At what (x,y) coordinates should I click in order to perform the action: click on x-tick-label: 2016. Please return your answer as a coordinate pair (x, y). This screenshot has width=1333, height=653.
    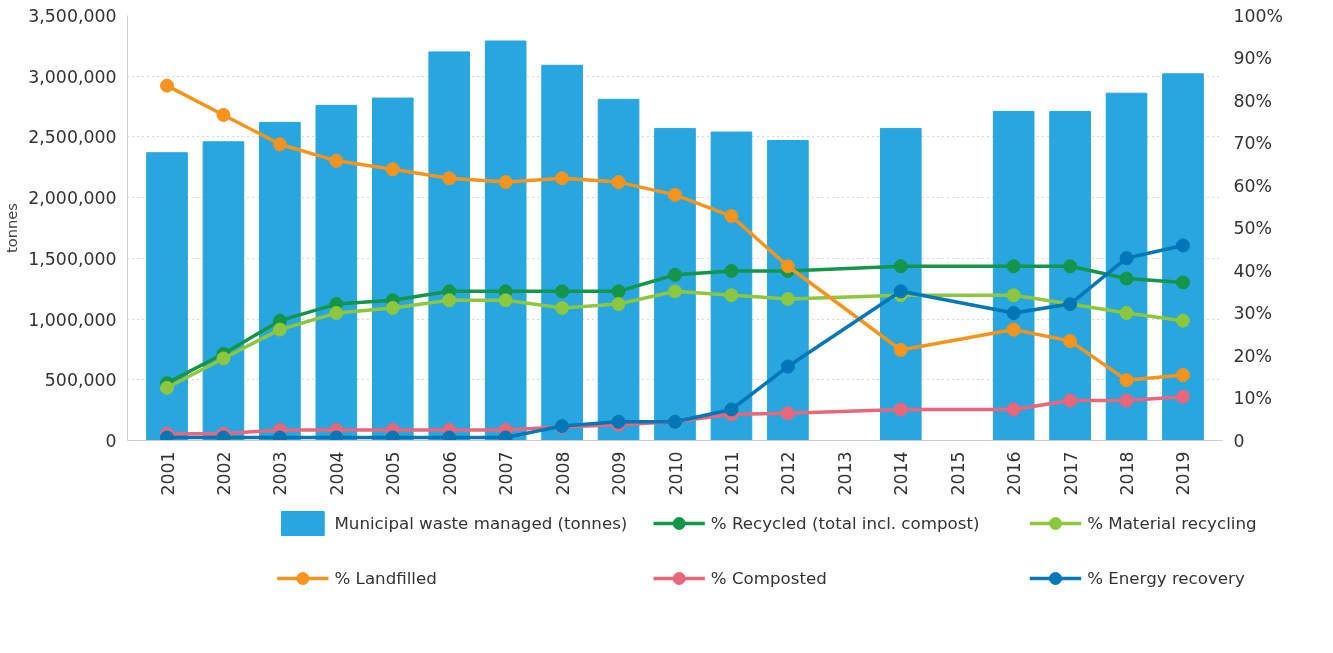
    Looking at the image, I should click on (1014, 473).